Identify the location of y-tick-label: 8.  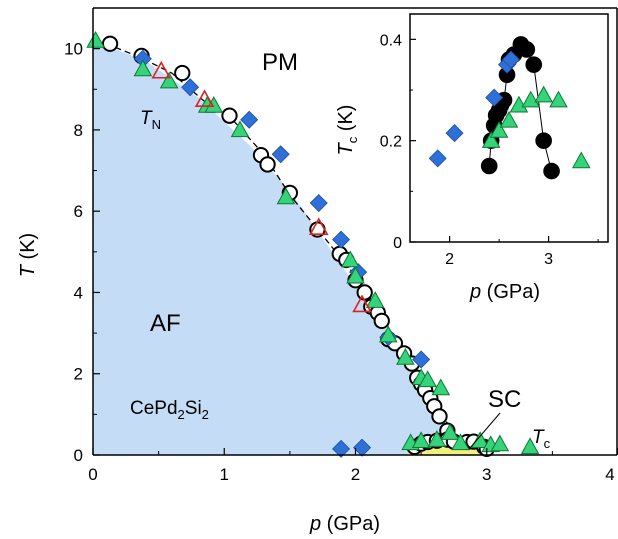
(78, 130).